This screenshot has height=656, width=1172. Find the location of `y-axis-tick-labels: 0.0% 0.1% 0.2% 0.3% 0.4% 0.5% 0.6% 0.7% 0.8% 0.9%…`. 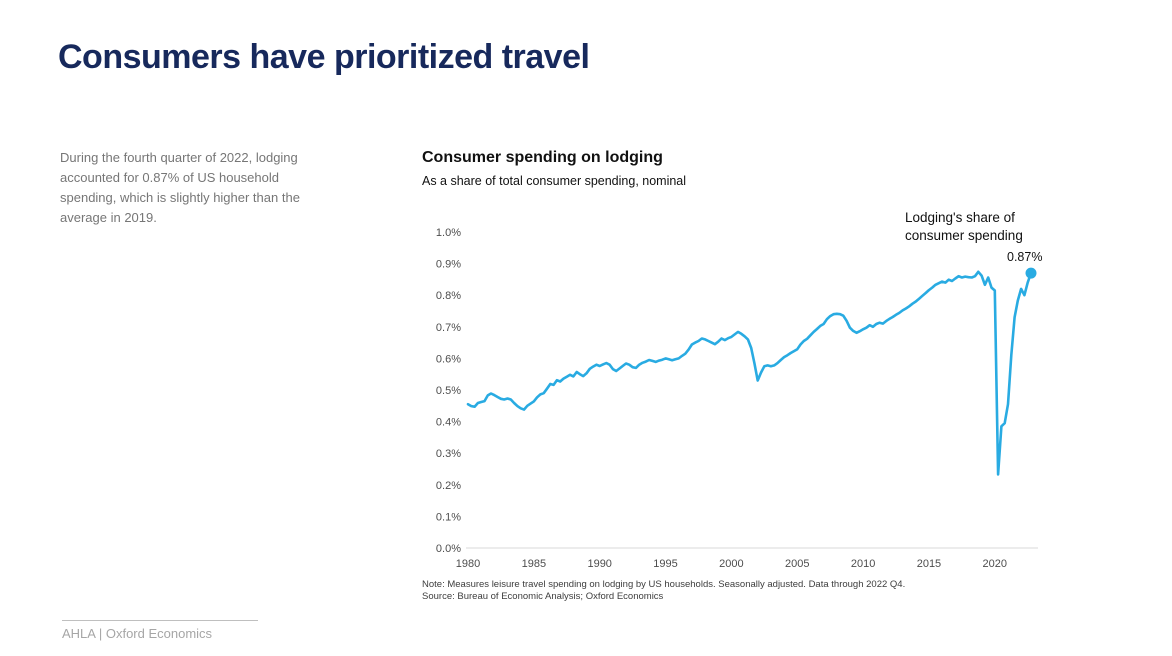

y-axis-tick-labels: 0.0% 0.1% 0.2% 0.3% 0.4% 0.5% 0.6% 0.7% 0.8% 0.9%… is located at coordinates (448, 391).